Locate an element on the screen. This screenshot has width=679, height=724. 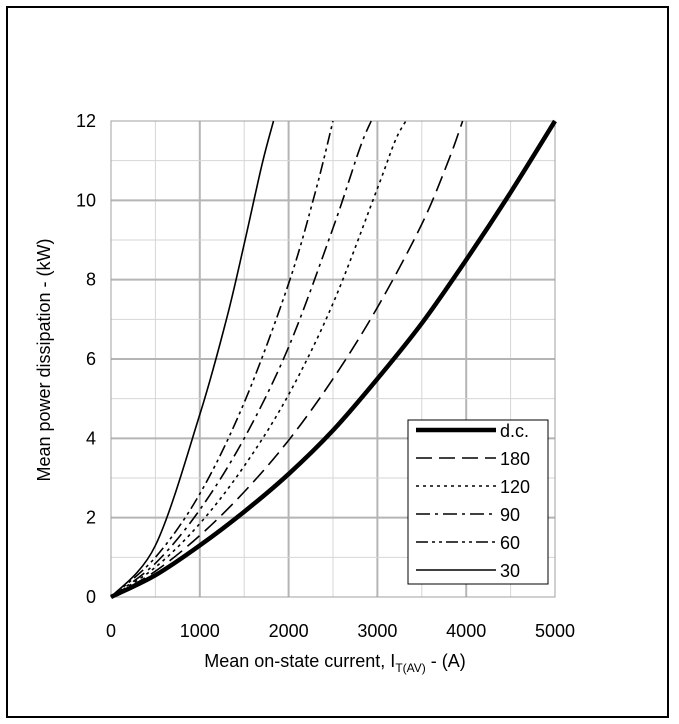
y-tick-label: 0 is located at coordinates (91, 597).